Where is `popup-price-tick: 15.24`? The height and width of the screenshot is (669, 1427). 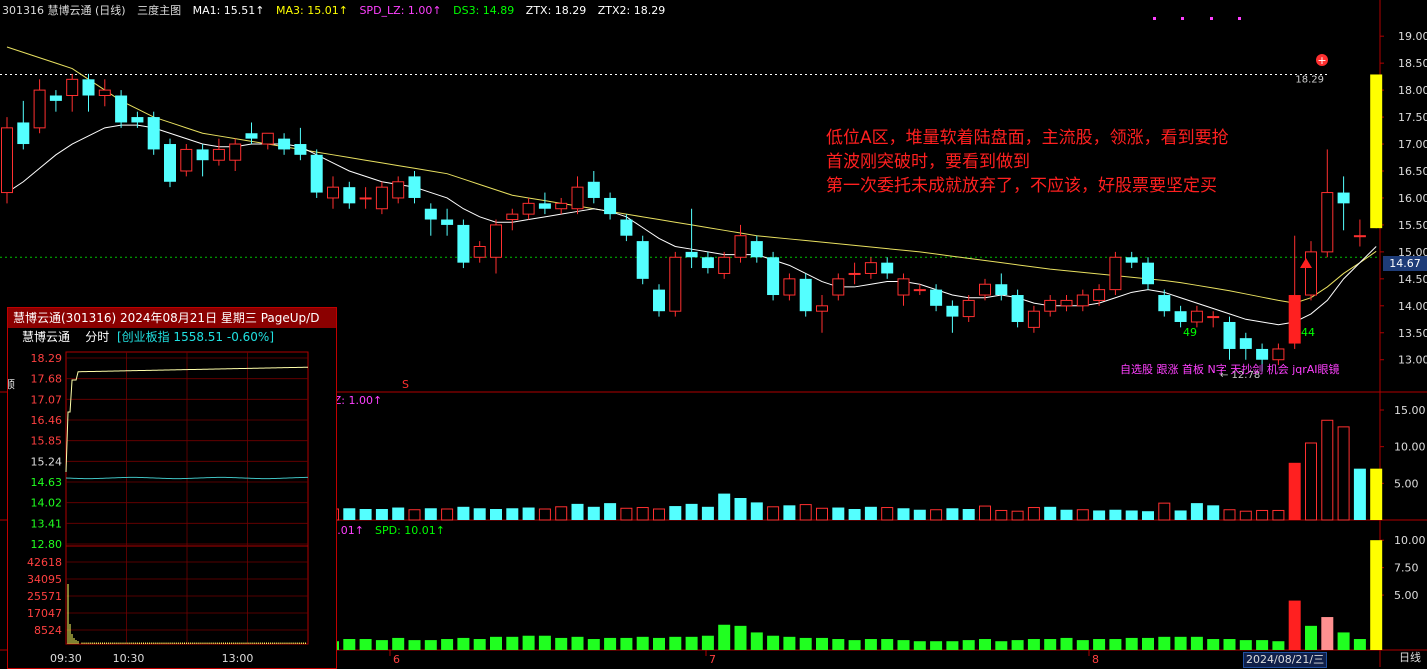 popup-price-tick: 15.24 is located at coordinates (47, 461).